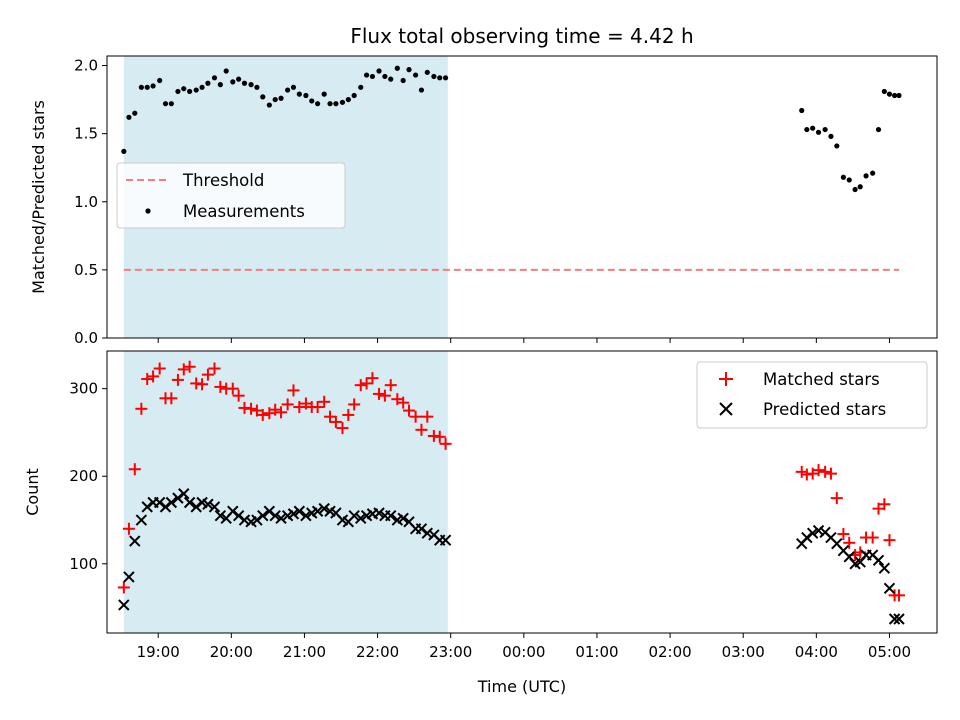  Describe the element at coordinates (304, 652) in the screenshot. I see `x-tick-label: 21:00` at that location.